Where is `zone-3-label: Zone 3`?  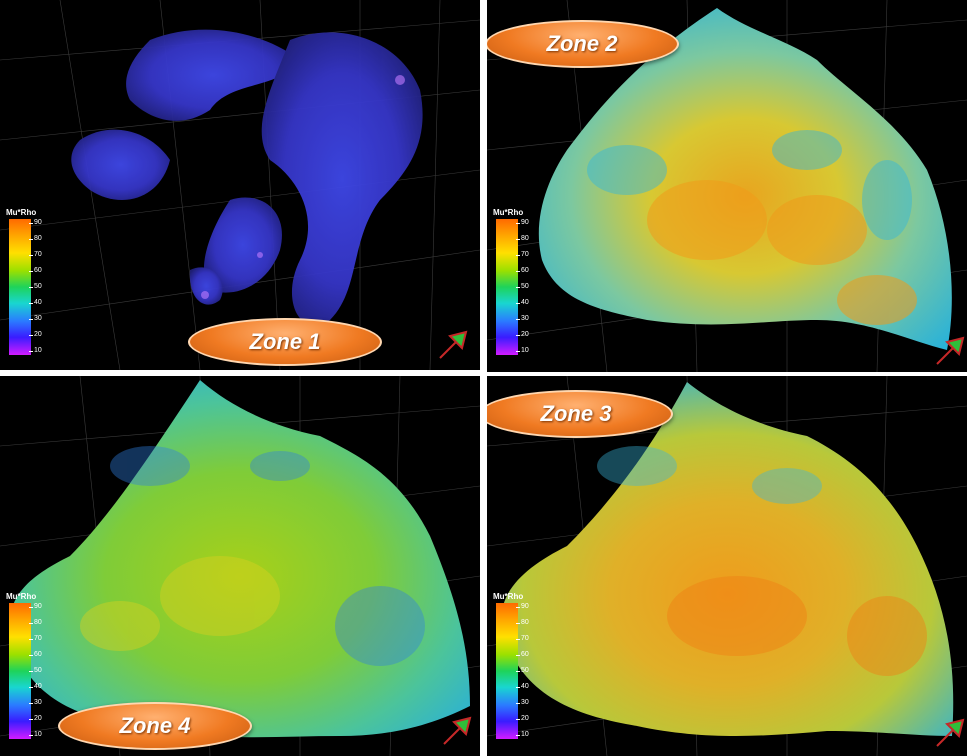 zone-3-label: Zone 3 is located at coordinates (580, 414).